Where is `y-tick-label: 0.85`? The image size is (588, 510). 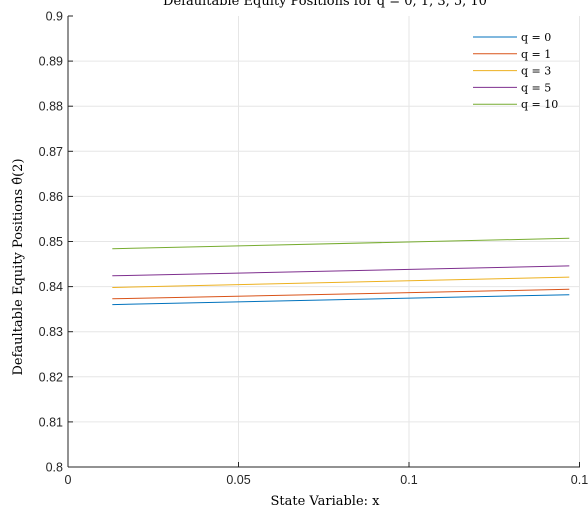
y-tick-label: 0.85 is located at coordinates (51, 242).